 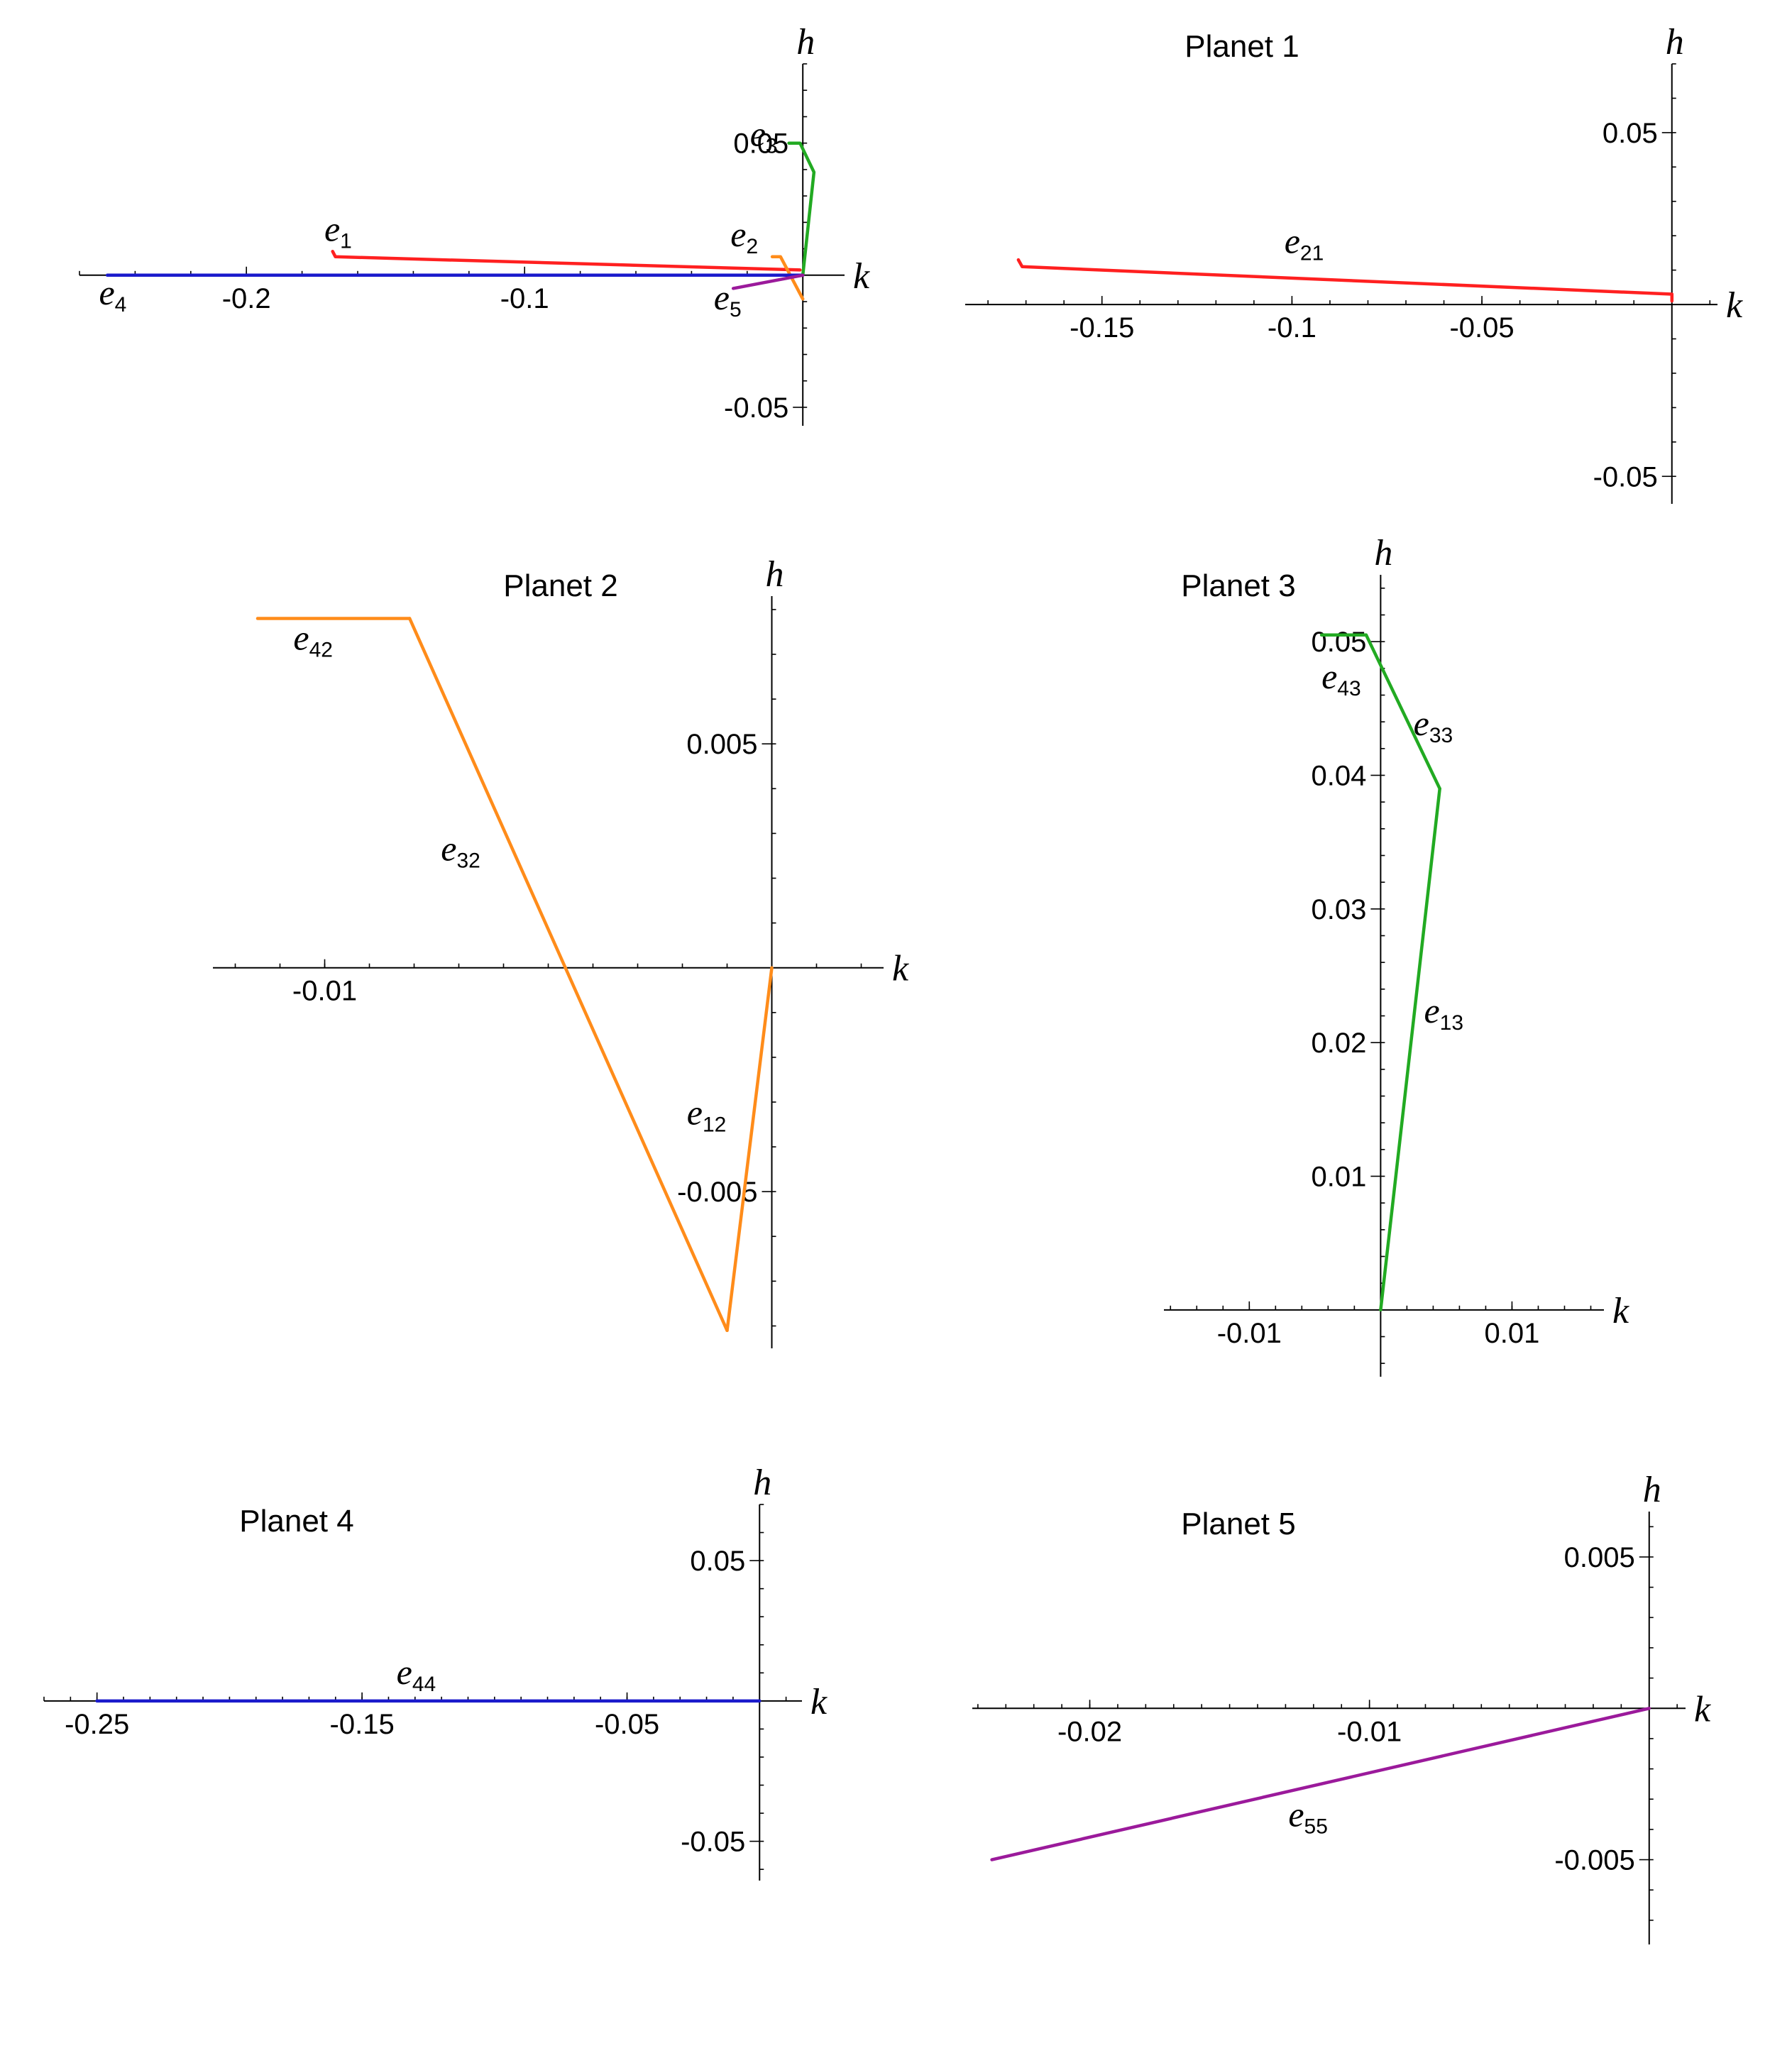 What do you see at coordinates (749, 1149) in the screenshot?
I see `series-e12` at bounding box center [749, 1149].